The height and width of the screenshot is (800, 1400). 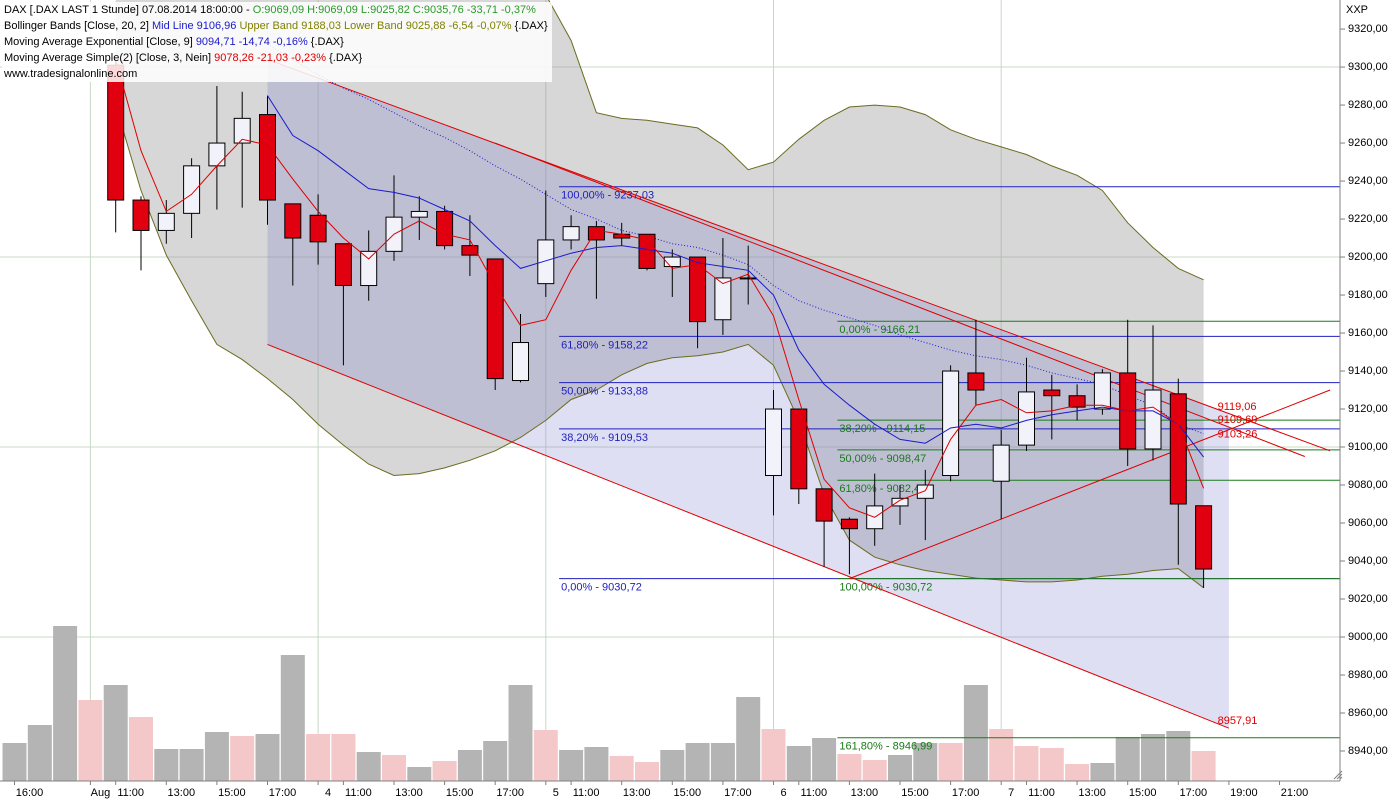 What do you see at coordinates (1238, 420) in the screenshot?
I see `trend-label: 9109,69` at bounding box center [1238, 420].